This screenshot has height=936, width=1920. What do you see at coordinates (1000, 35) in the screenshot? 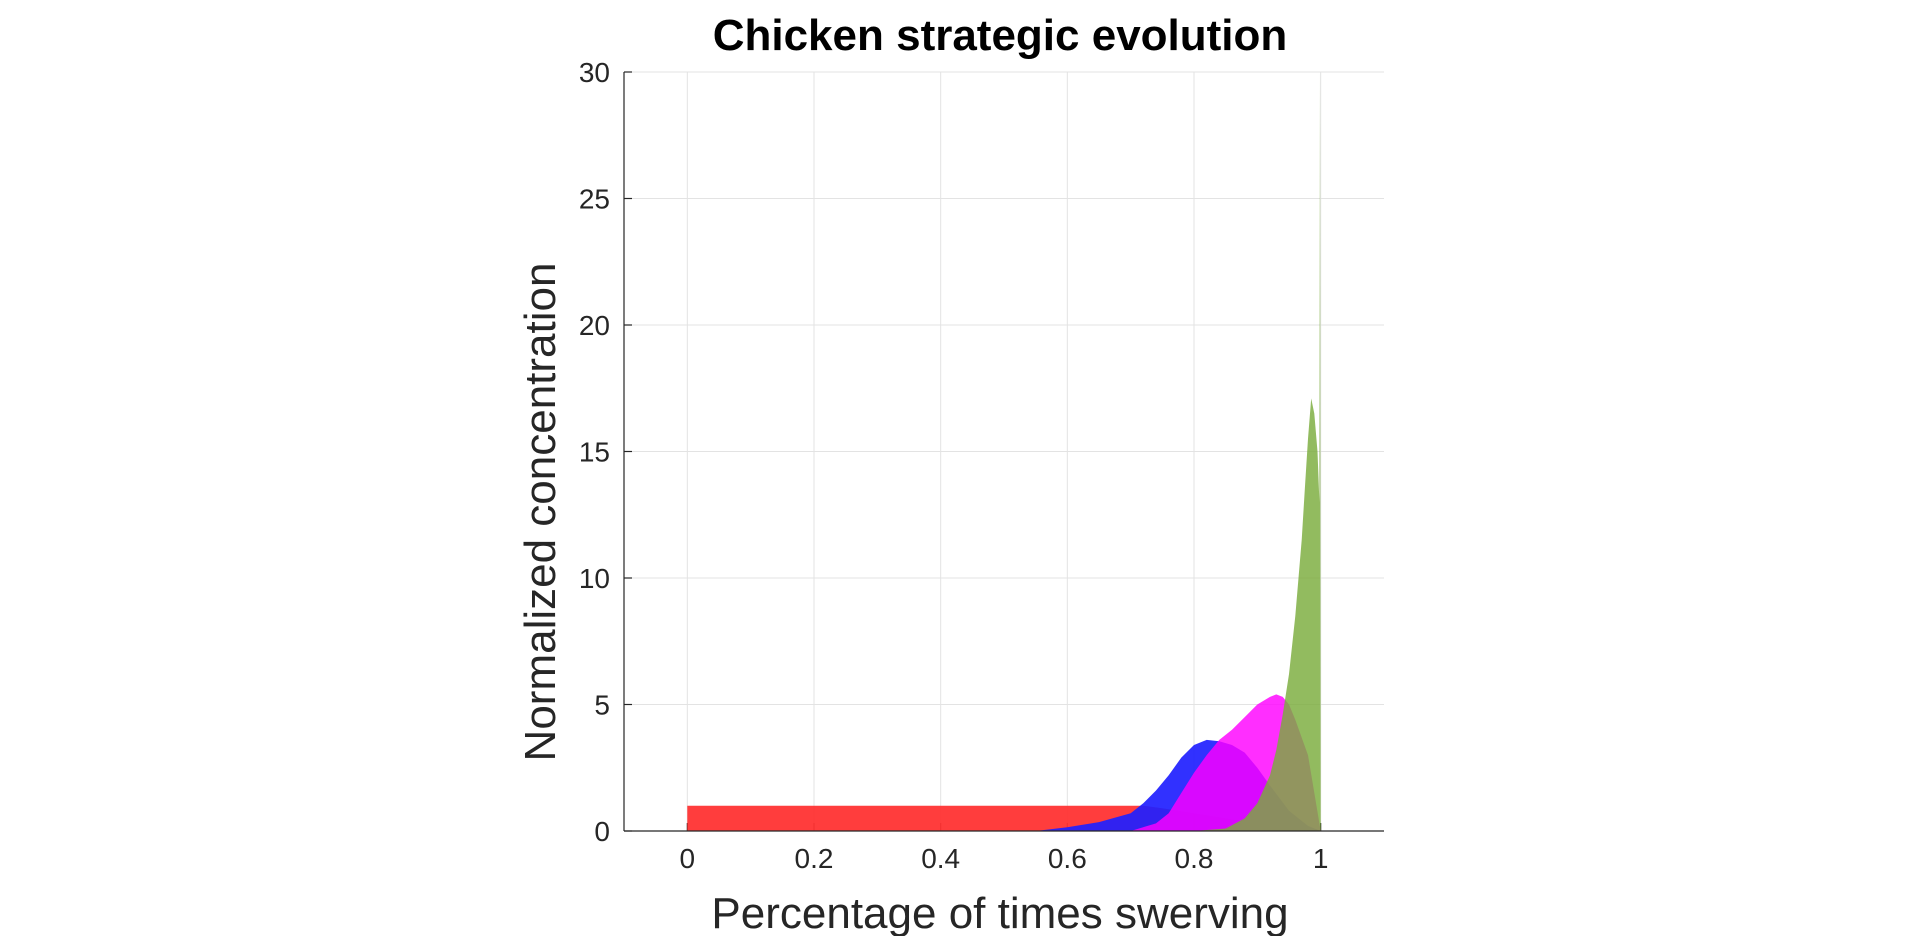
I see `chart-title: Chicken strategic evolution` at bounding box center [1000, 35].